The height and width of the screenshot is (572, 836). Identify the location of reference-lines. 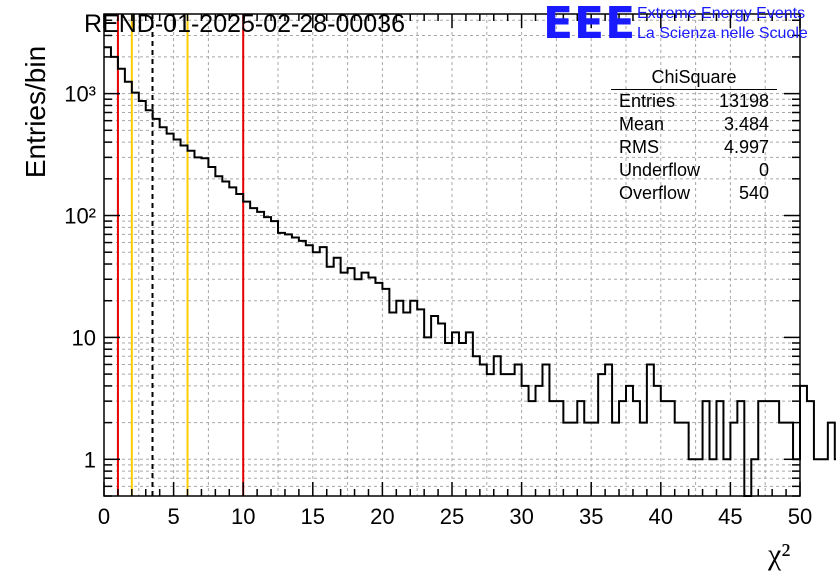
(180, 255).